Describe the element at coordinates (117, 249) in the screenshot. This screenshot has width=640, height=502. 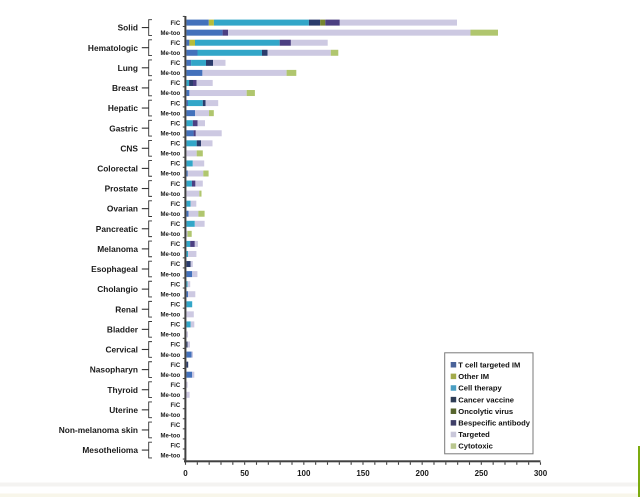
I see `svg-text: Melanoma` at that location.